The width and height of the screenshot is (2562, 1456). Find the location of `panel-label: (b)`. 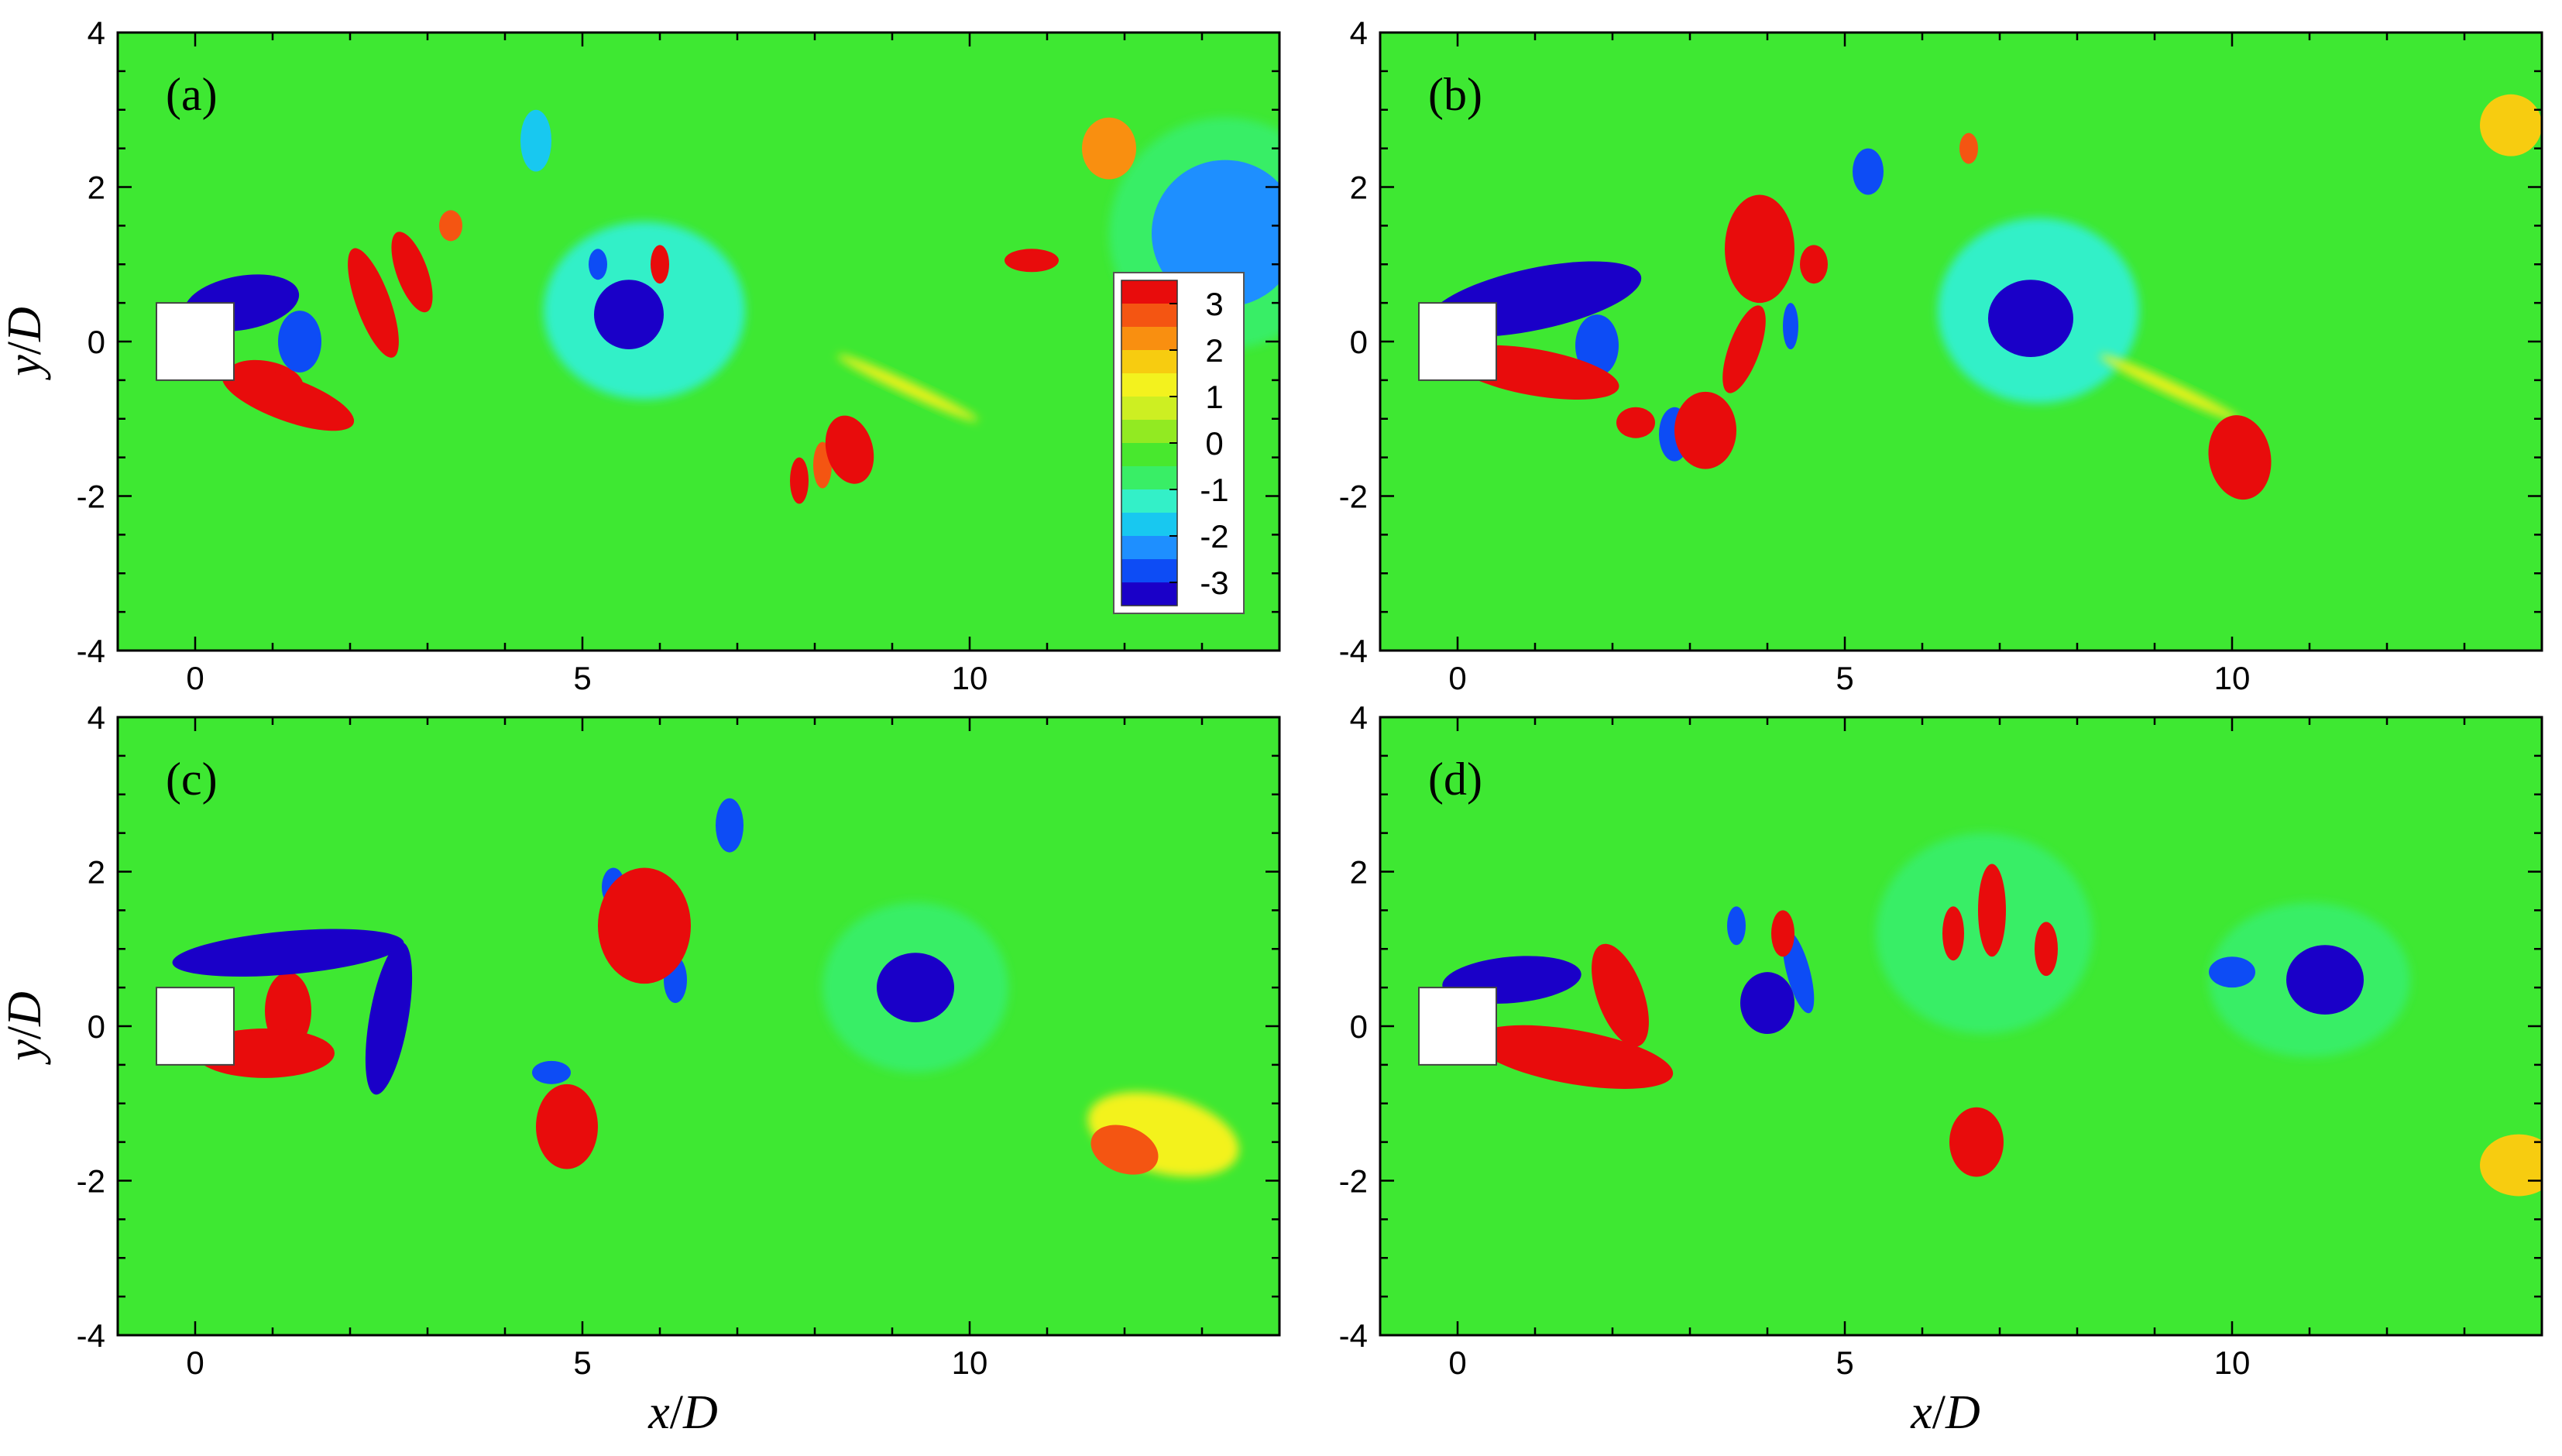

panel-label: (b) is located at coordinates (1455, 94).